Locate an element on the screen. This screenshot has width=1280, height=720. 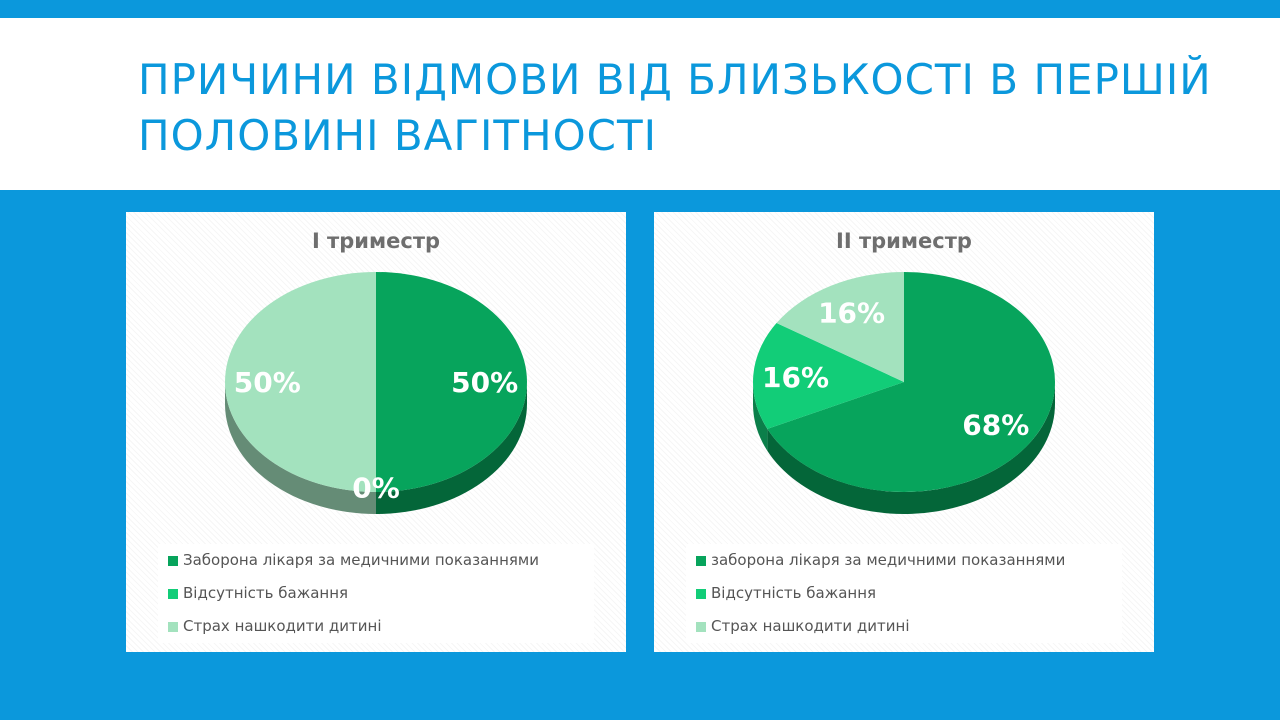
data-label-відсутність-бажання: 0% is located at coordinates (376, 488).